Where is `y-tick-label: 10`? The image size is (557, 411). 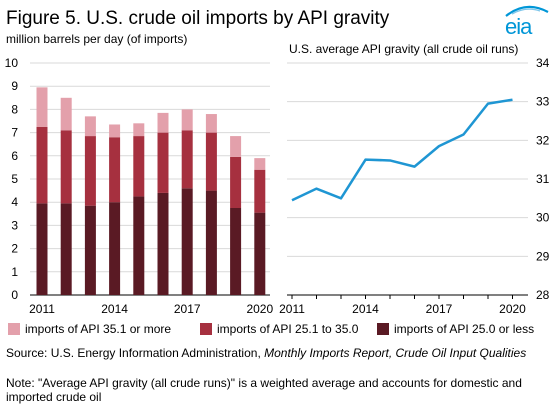 y-tick-label: 10 is located at coordinates (12, 63).